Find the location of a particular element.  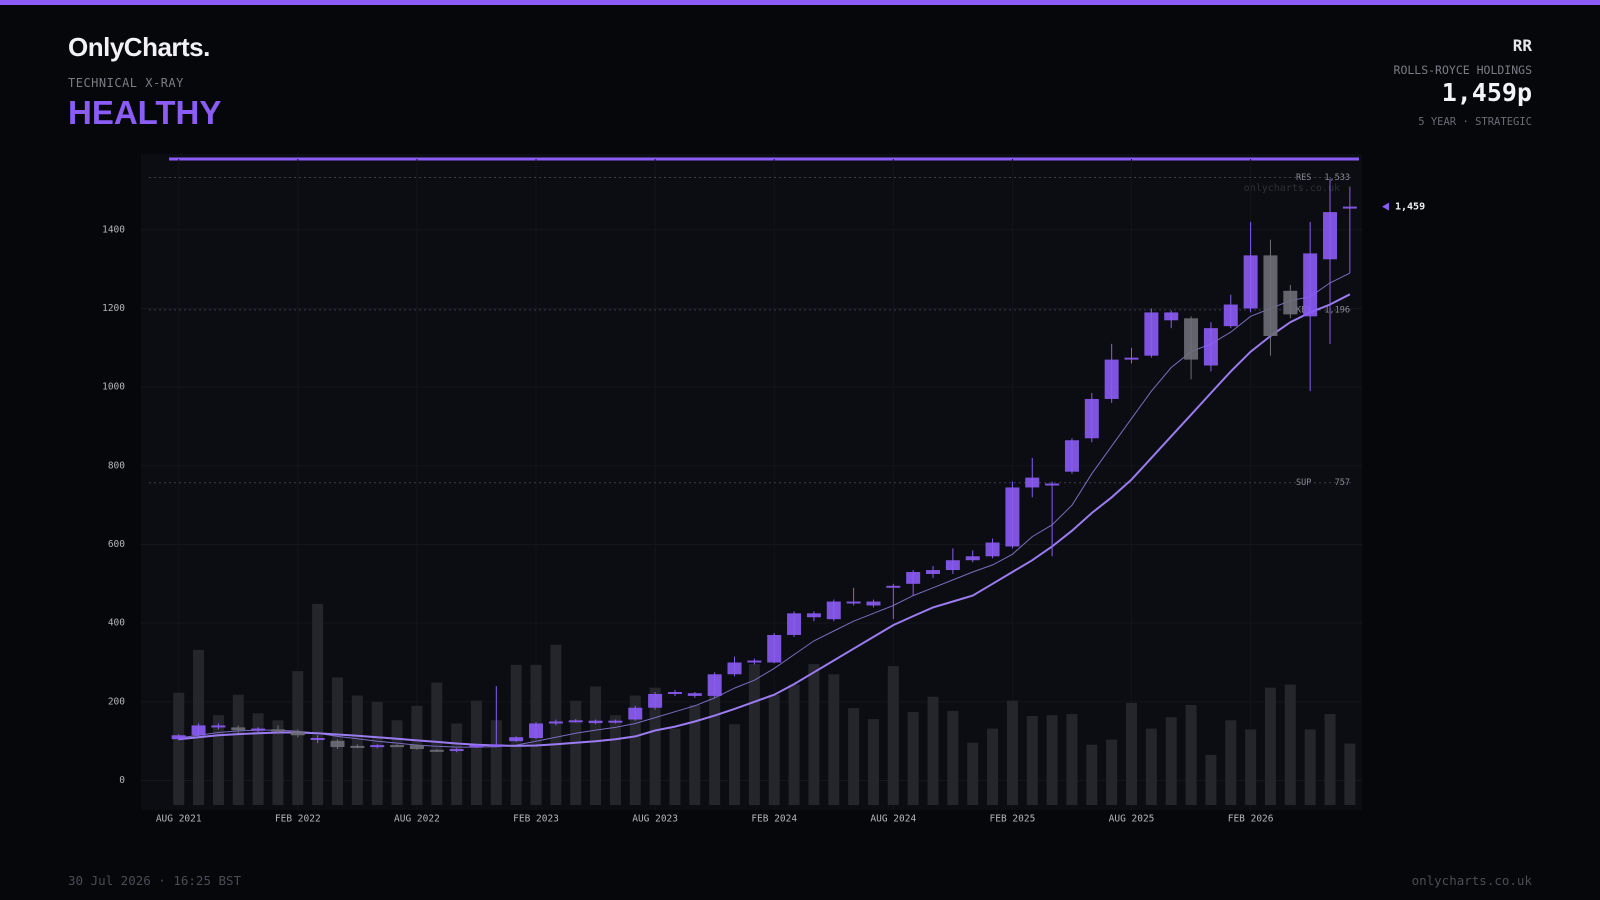

watermark: onlycharts.co.uk is located at coordinates (1292, 188).